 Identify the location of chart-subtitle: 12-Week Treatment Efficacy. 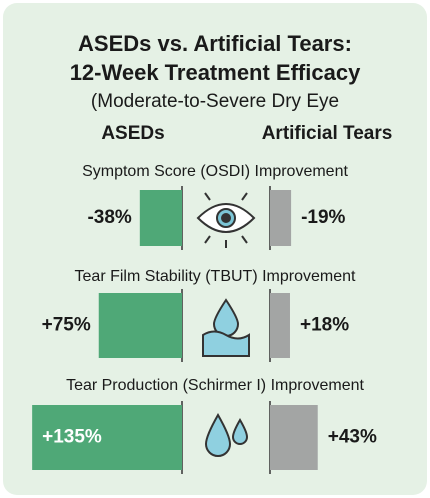
(215, 72).